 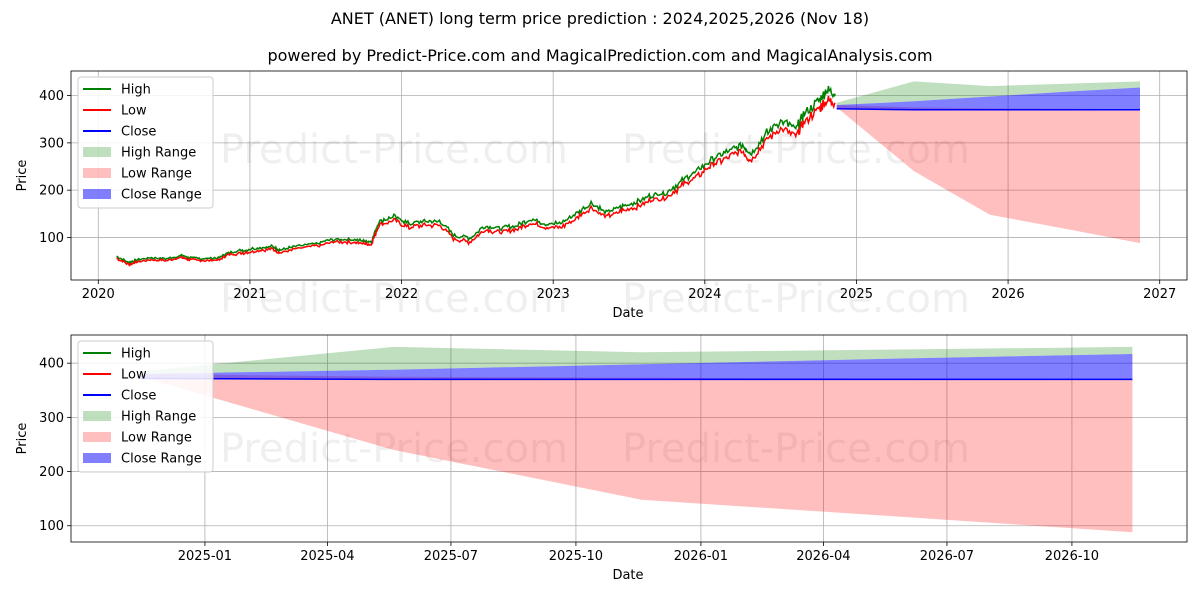 What do you see at coordinates (1159, 294) in the screenshot?
I see `x-tick-label: 2027` at bounding box center [1159, 294].